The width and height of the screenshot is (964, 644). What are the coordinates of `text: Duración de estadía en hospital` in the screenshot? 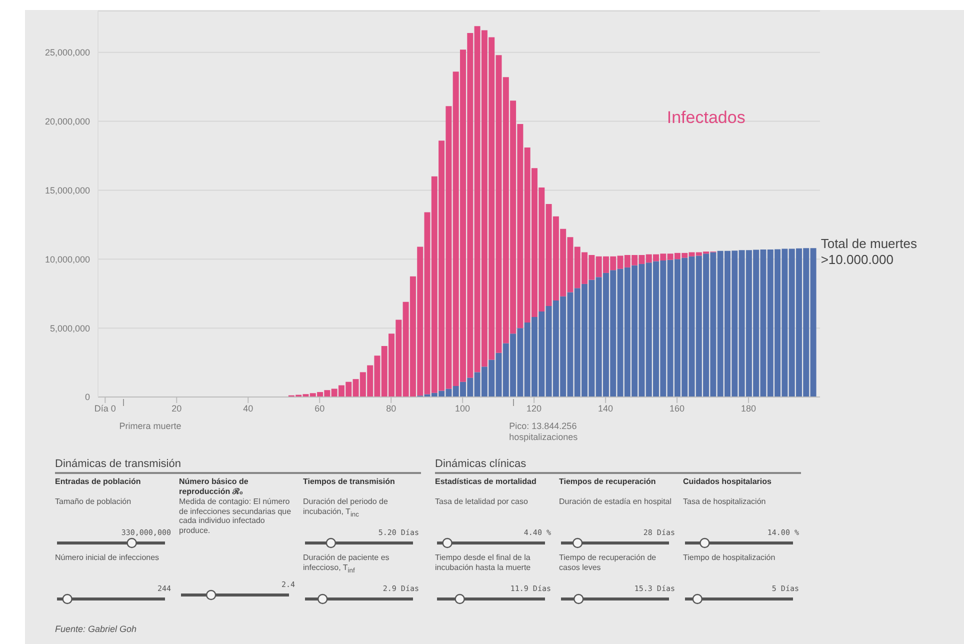 It's located at (615, 501).